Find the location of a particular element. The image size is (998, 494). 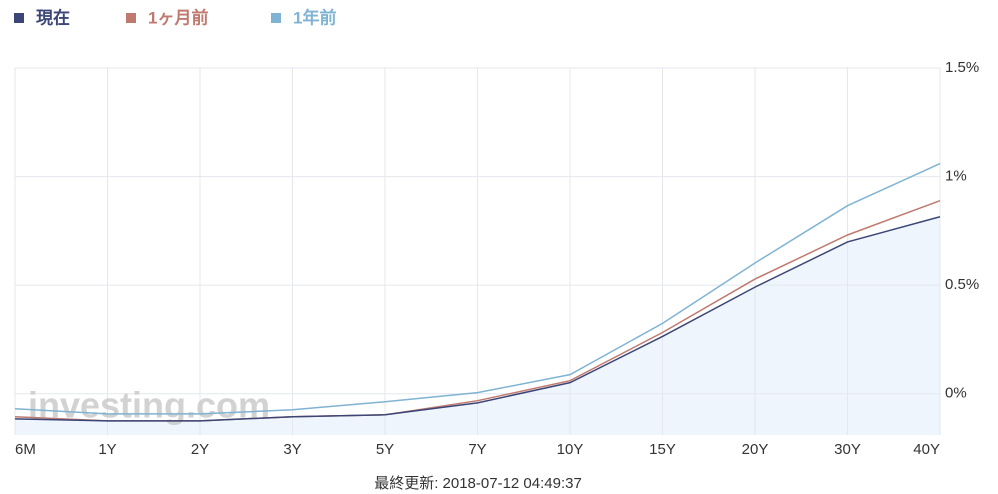

x-tick-label: 3Y is located at coordinates (292, 449).